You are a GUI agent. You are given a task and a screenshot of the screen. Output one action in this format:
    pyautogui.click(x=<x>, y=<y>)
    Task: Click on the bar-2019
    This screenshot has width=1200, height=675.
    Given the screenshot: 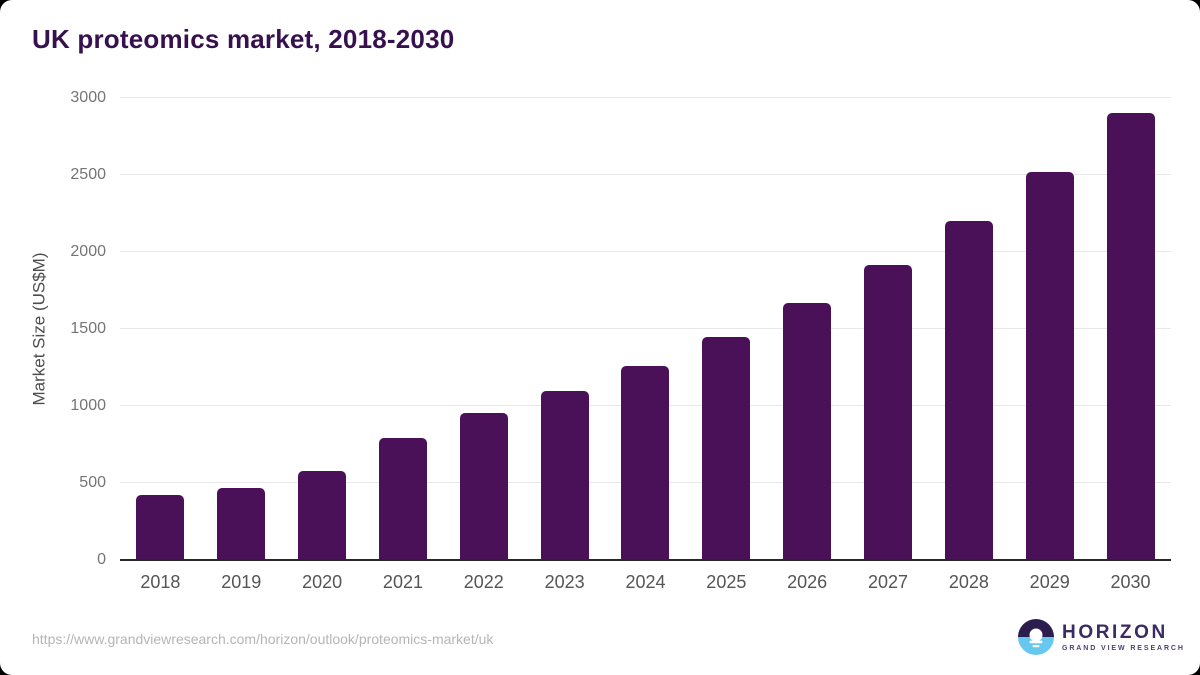 What is the action you would take?
    pyautogui.click(x=241, y=524)
    